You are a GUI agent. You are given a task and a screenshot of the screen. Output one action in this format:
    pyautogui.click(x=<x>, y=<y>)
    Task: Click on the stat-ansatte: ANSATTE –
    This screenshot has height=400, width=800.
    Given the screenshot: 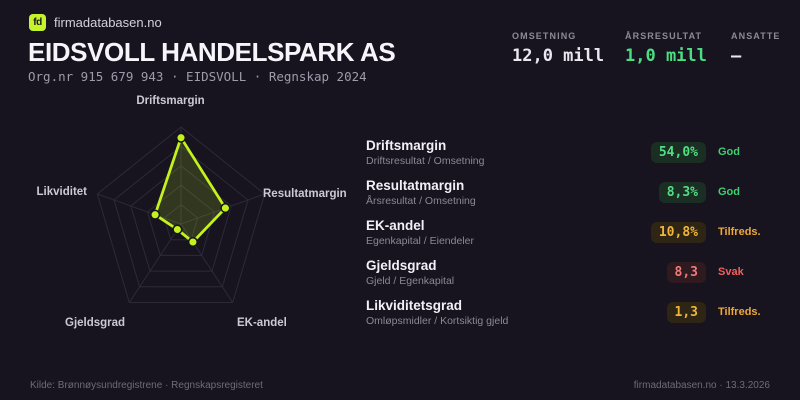 What is the action you would take?
    pyautogui.click(x=756, y=48)
    